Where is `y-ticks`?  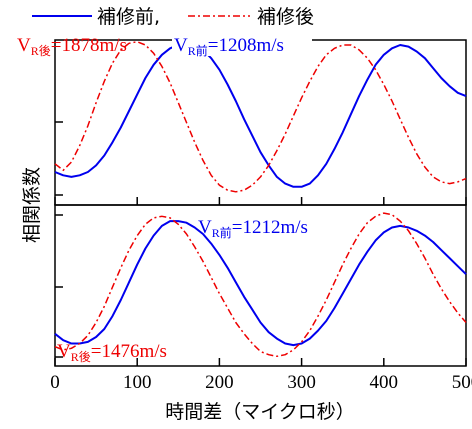 y-ticks is located at coordinates (59, 239).